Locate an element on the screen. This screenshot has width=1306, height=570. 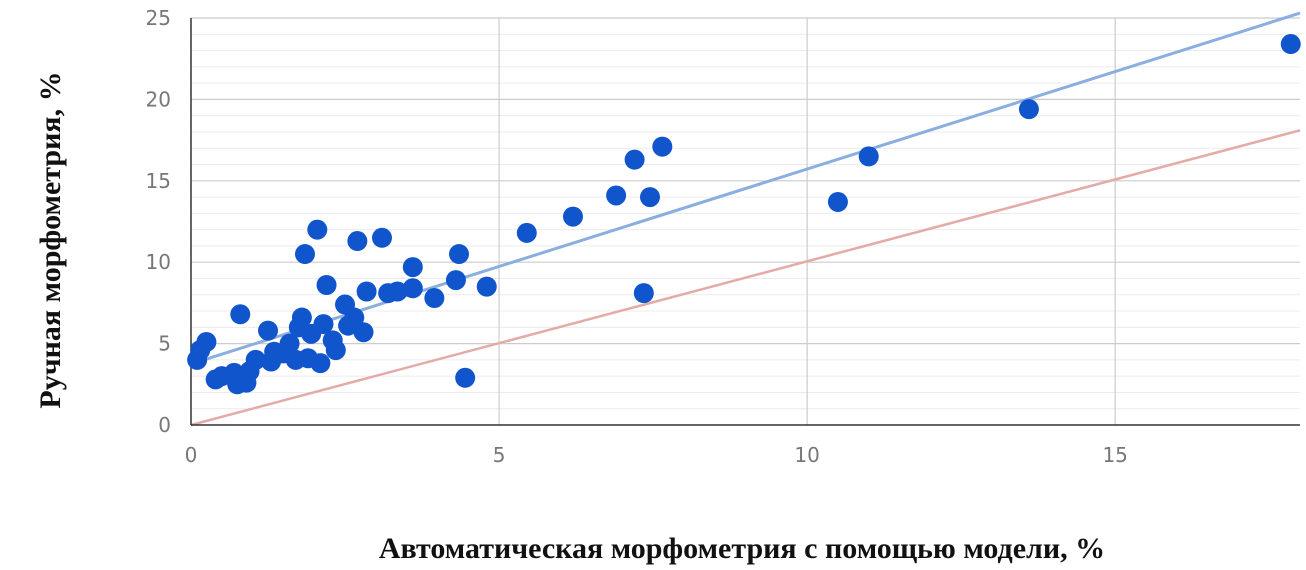
y-tick-label: 25 is located at coordinates (158, 18).